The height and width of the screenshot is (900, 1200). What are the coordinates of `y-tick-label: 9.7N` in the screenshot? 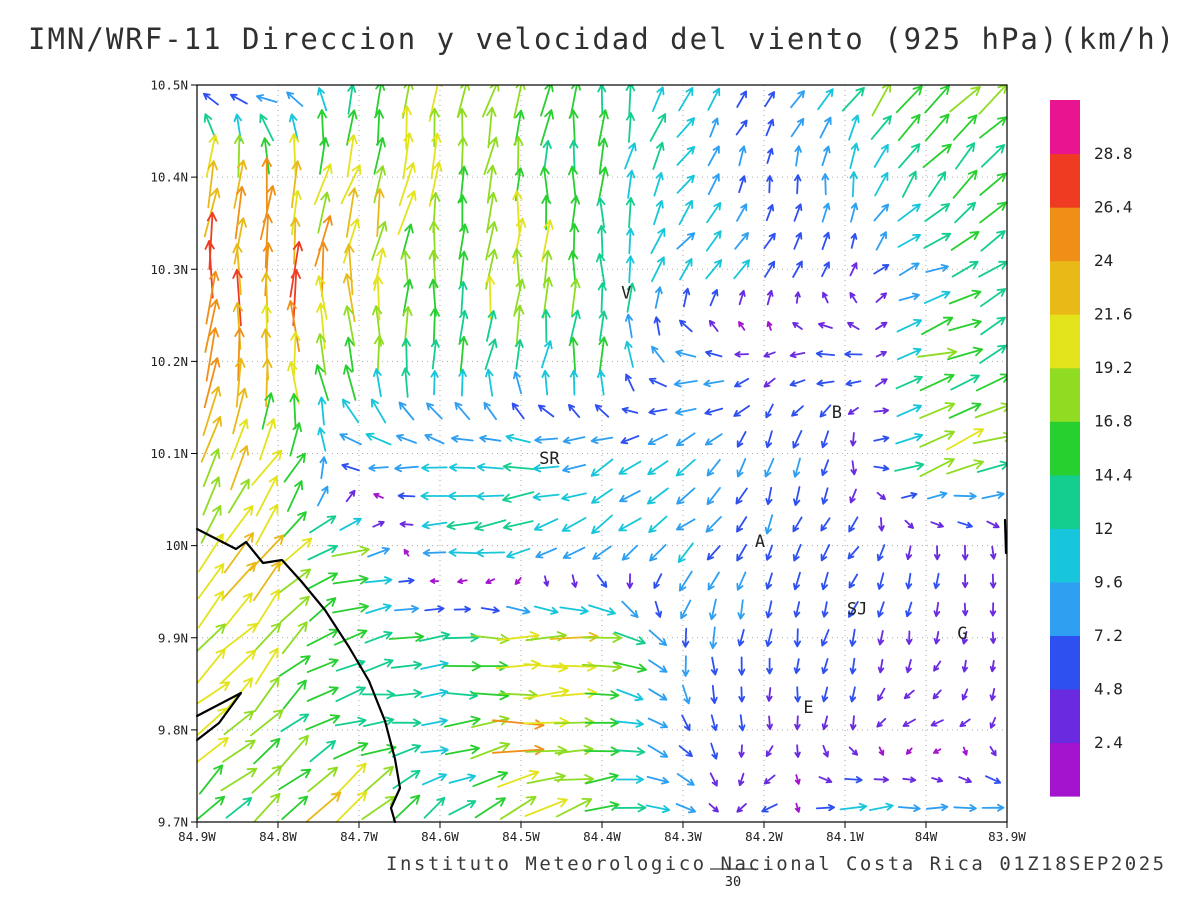 It's located at (173, 822).